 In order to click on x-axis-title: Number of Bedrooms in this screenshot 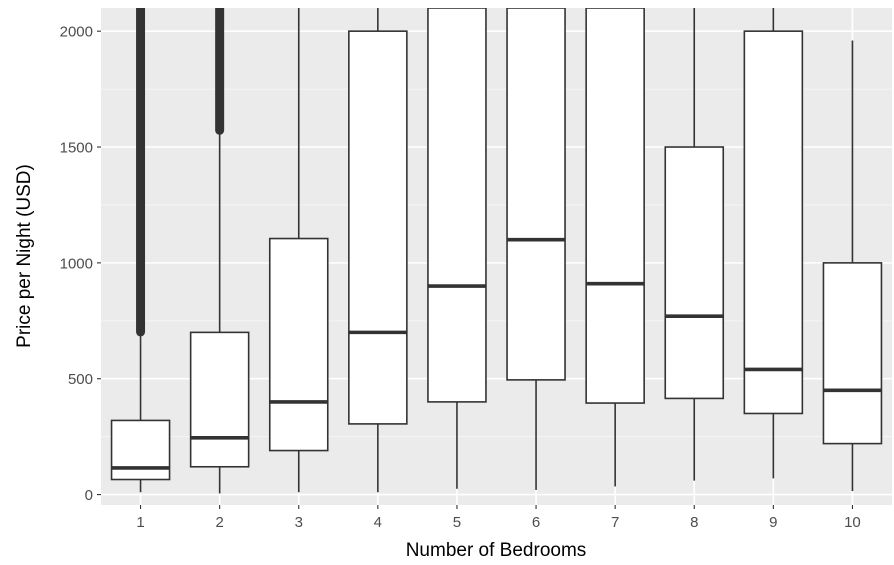, I will do `click(496, 550)`.